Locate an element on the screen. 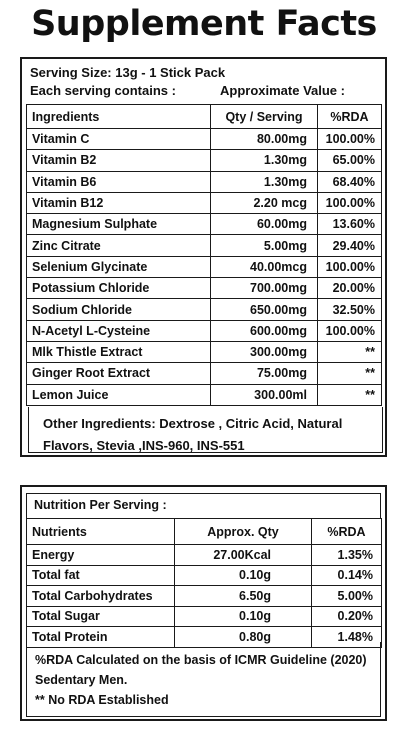 This screenshot has width=408, height=734. table-row: Vitamin C 80.00mg 100.00% is located at coordinates (204, 139).